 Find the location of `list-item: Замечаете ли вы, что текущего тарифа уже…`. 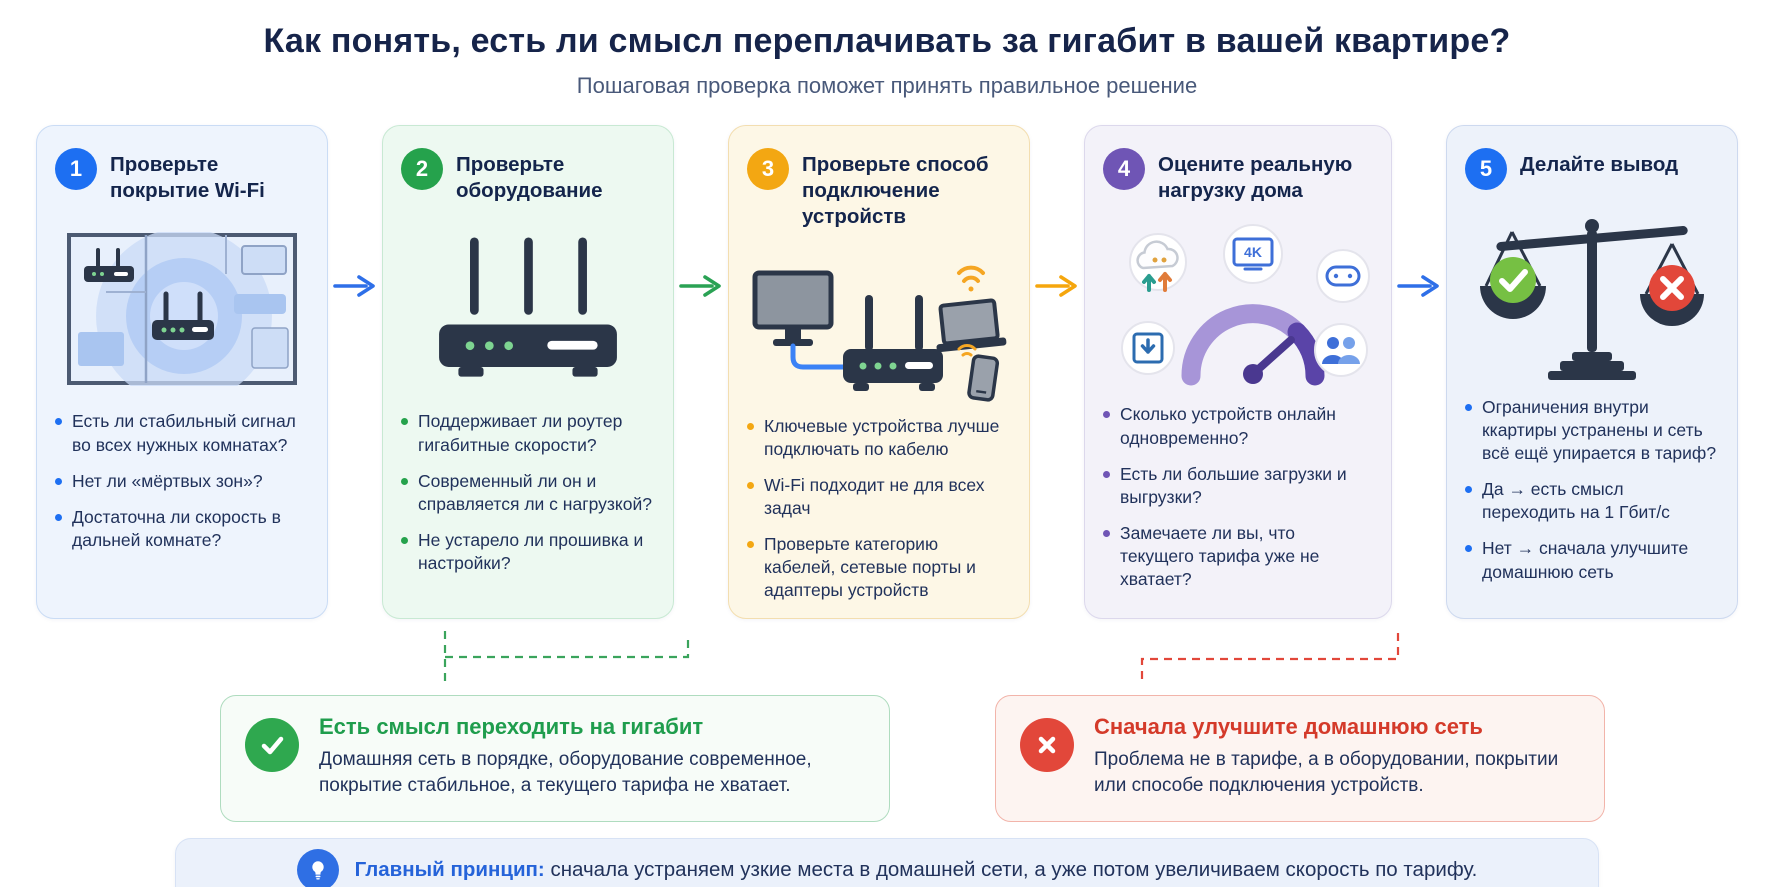

list-item: Замечаете ли вы, что текущего тарифа уже… is located at coordinates (1238, 556).